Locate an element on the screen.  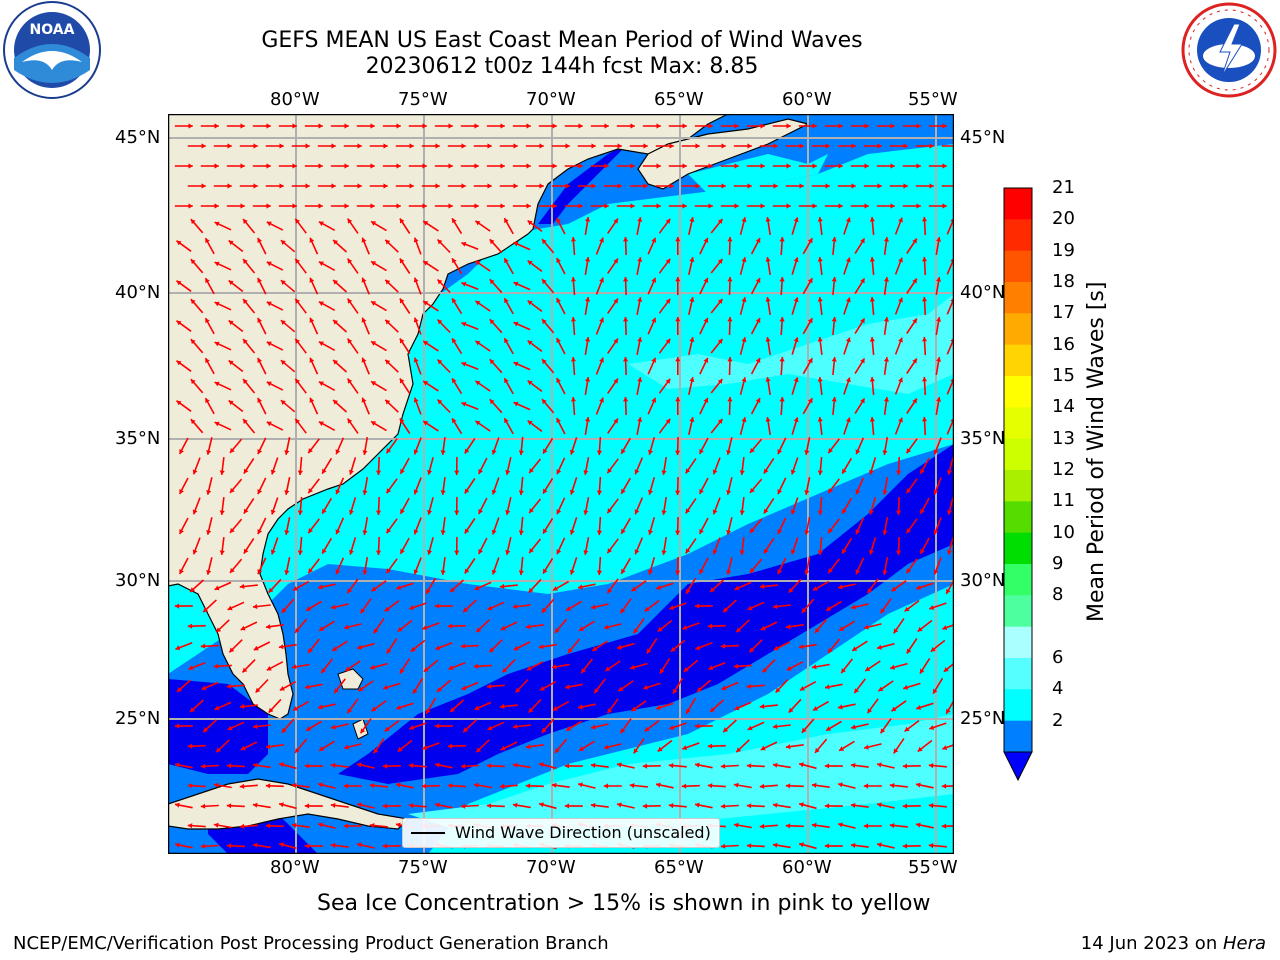
lon-label-bottom-80w: 80°W is located at coordinates (295, 867).